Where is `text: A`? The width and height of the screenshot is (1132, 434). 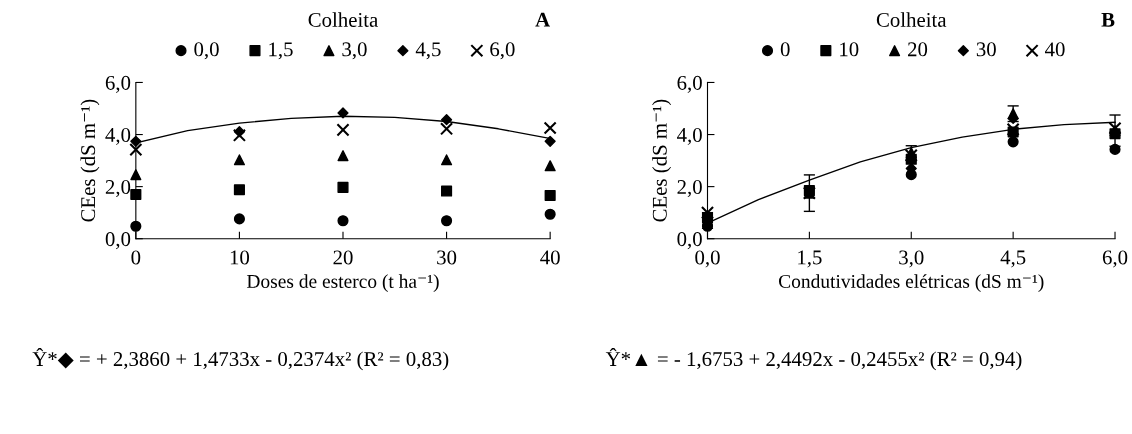 text: A is located at coordinates (542, 19).